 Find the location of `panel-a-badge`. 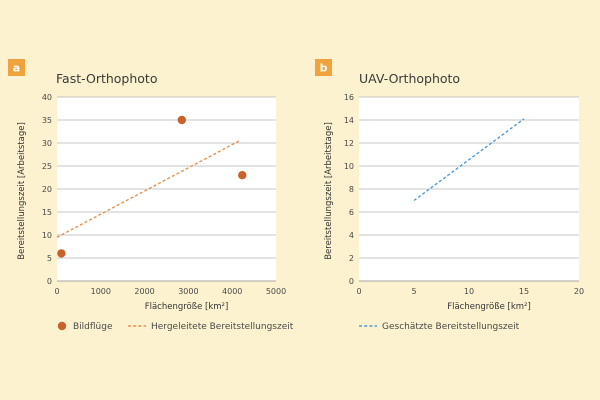

panel-a-badge is located at coordinates (16, 67).